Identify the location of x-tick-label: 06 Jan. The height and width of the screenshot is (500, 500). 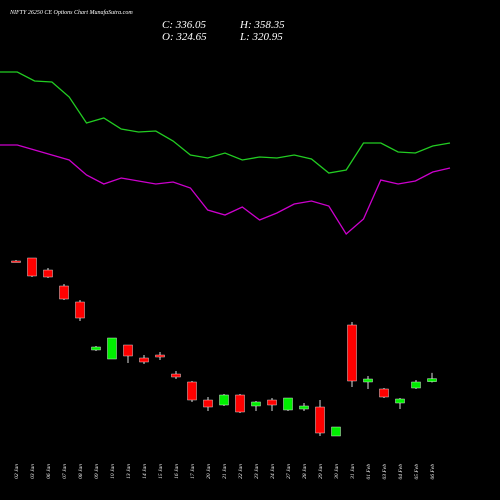
(49, 471).